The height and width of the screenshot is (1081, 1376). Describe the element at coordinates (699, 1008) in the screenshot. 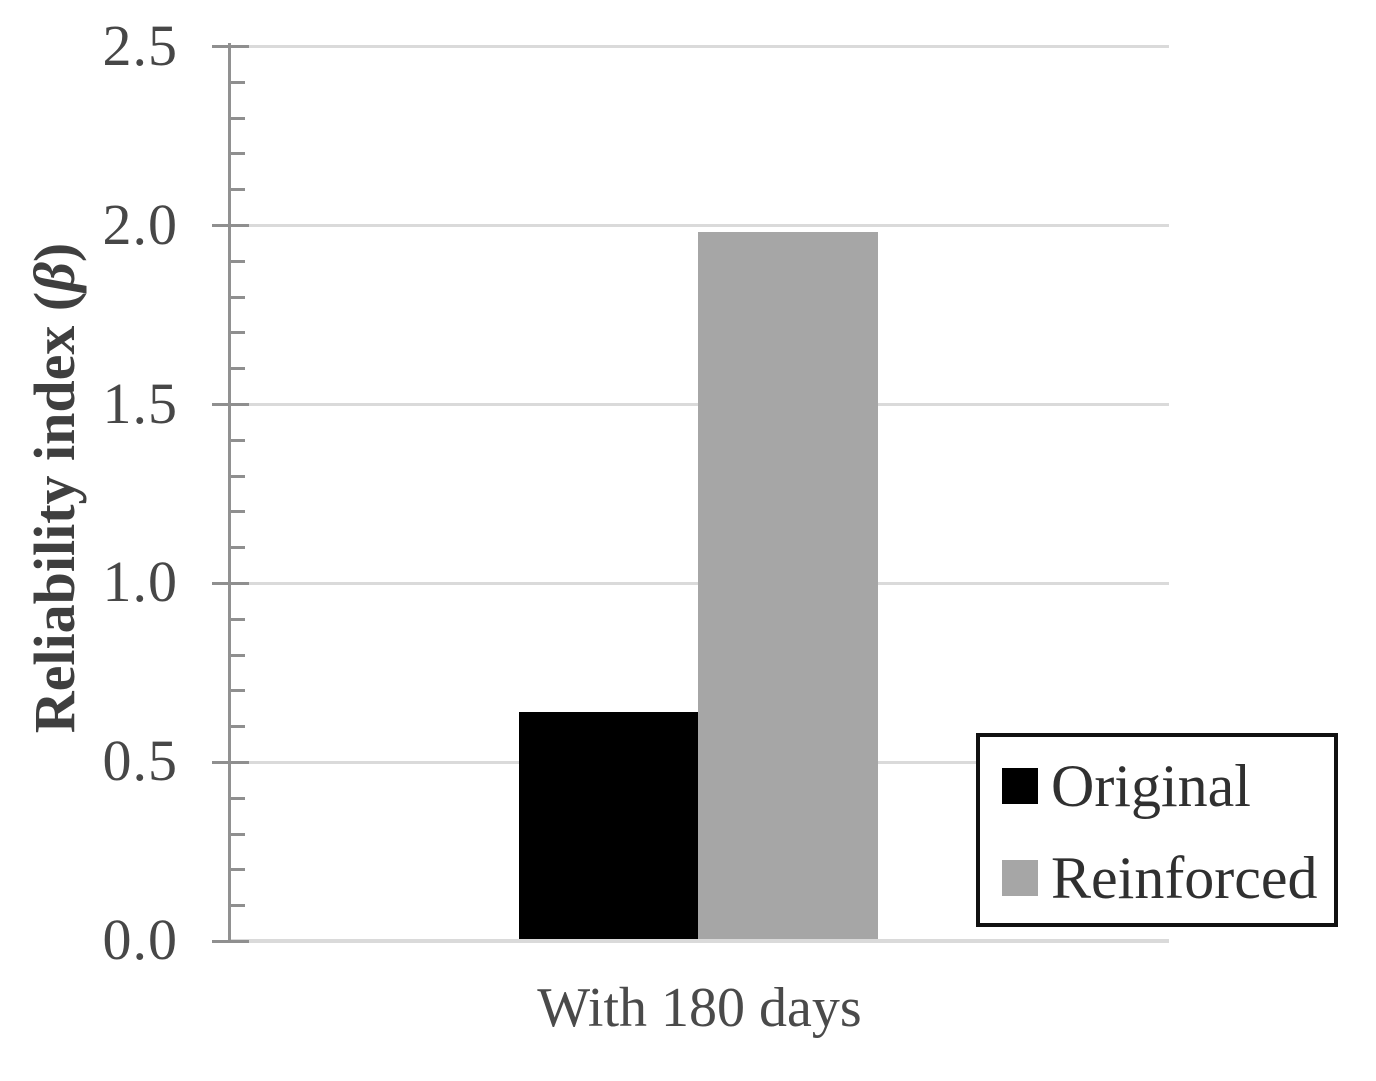

I see `x-axis-category-label: With 180 days` at that location.